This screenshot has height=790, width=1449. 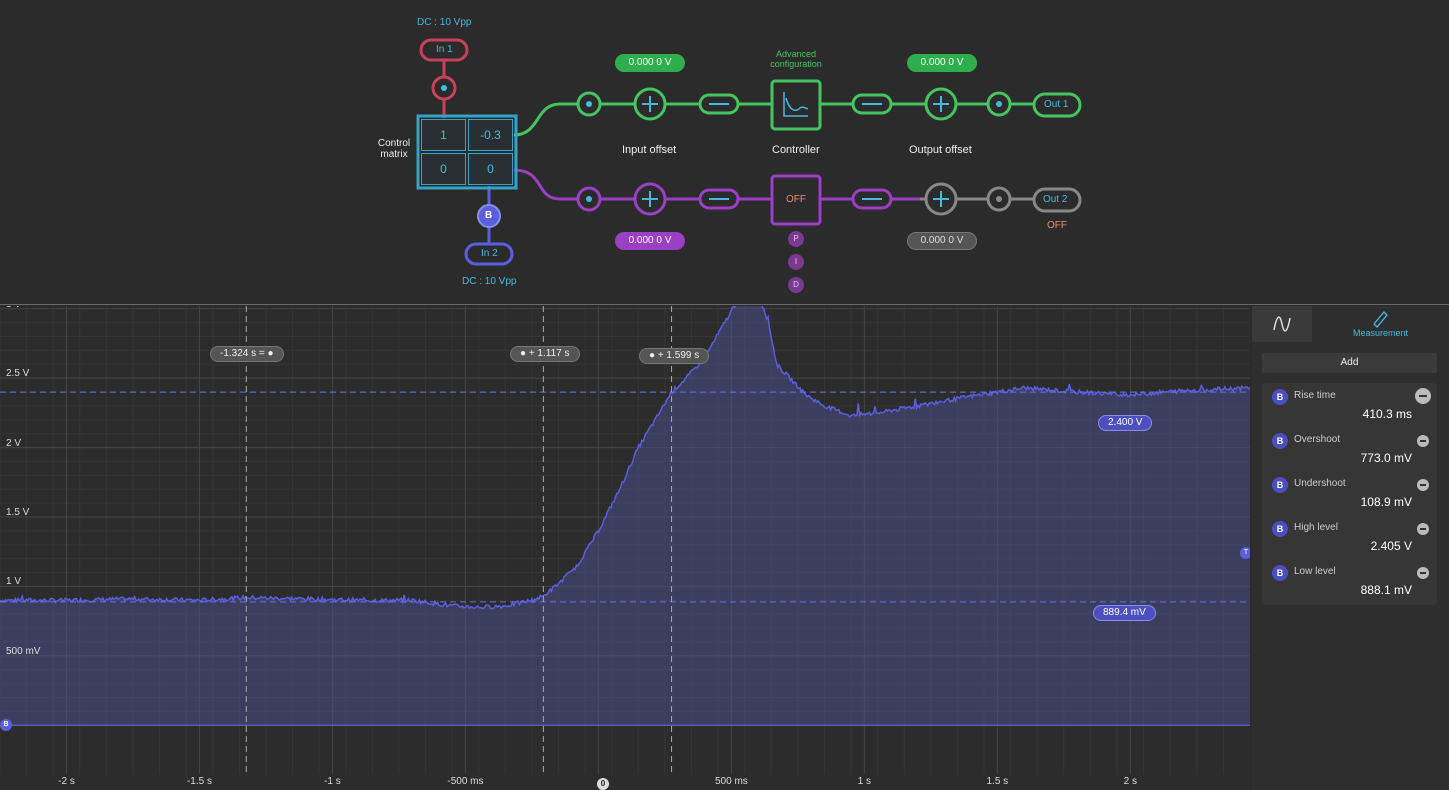 I want to click on add-measurement-button: Add, so click(x=1349, y=363).